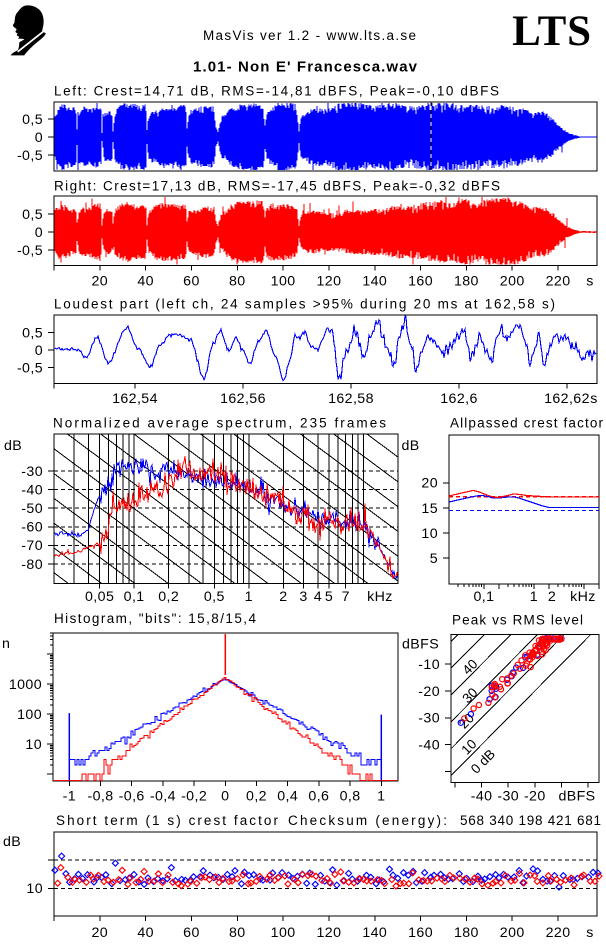 The width and height of the screenshot is (606, 946). Describe the element at coordinates (318, 597) in the screenshot. I see `svg-text: 4` at that location.